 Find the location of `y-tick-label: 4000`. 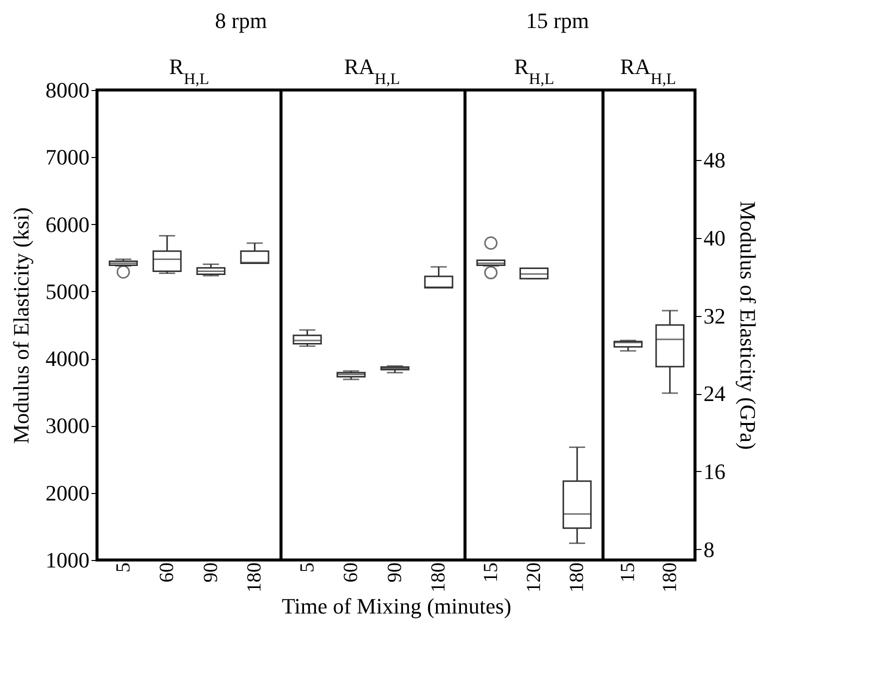

y-tick-label: 4000 is located at coordinates (68, 359).